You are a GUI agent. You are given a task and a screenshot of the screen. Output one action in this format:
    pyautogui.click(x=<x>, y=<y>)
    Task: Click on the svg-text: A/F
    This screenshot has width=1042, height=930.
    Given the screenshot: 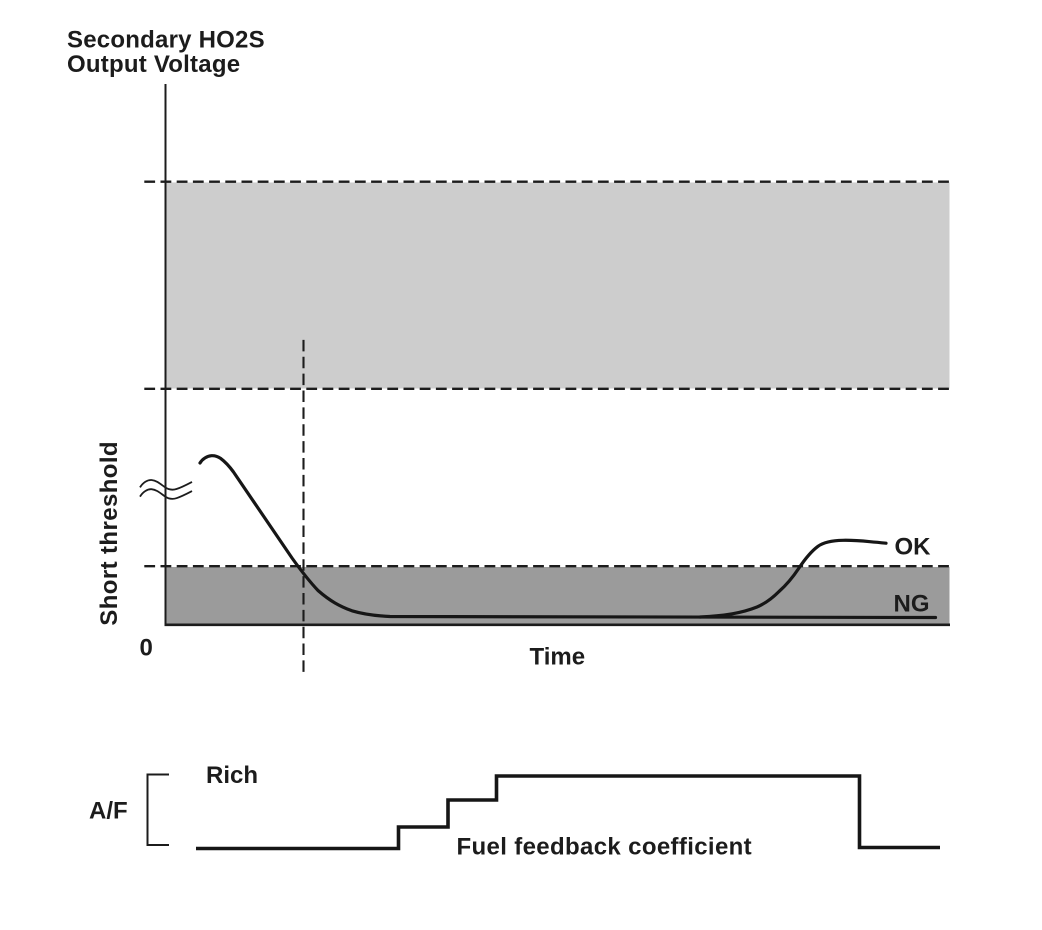 What is the action you would take?
    pyautogui.click(x=108, y=811)
    